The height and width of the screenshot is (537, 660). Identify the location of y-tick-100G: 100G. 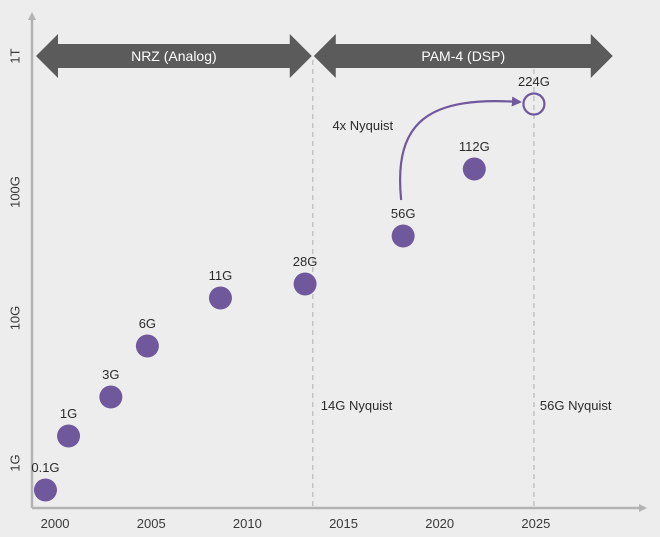
(14, 192).